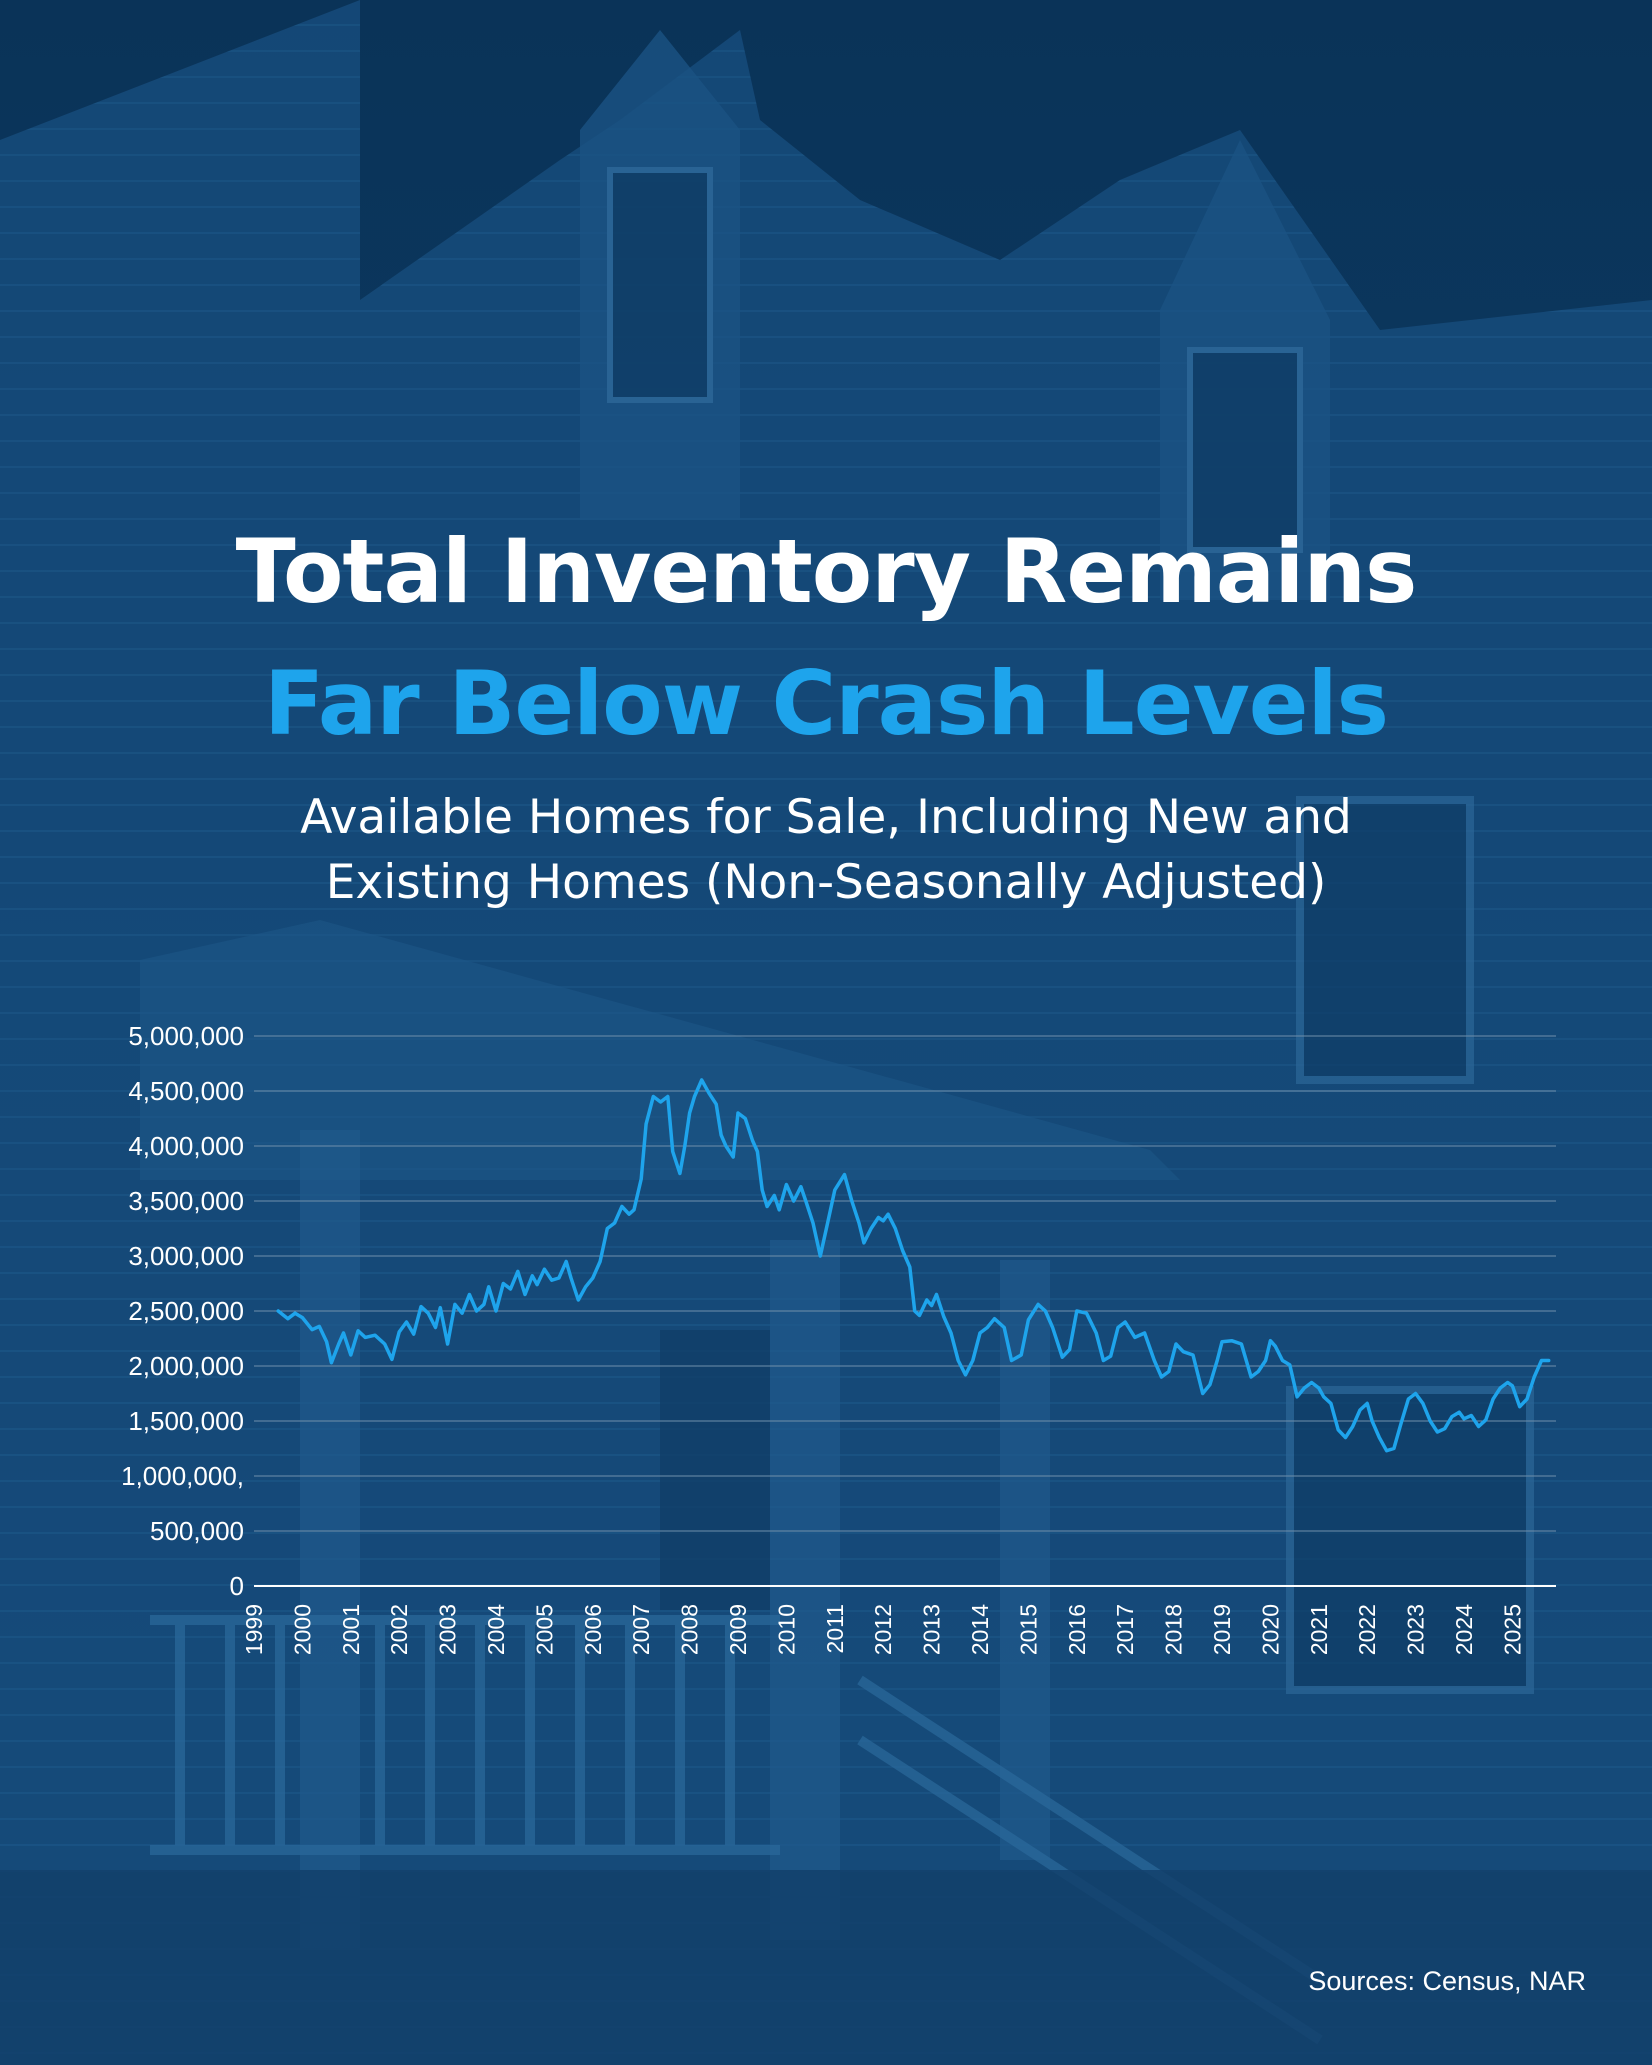 Image resolution: width=1652 pixels, height=2065 pixels. I want to click on x-tick-label: 2002, so click(399, 1629).